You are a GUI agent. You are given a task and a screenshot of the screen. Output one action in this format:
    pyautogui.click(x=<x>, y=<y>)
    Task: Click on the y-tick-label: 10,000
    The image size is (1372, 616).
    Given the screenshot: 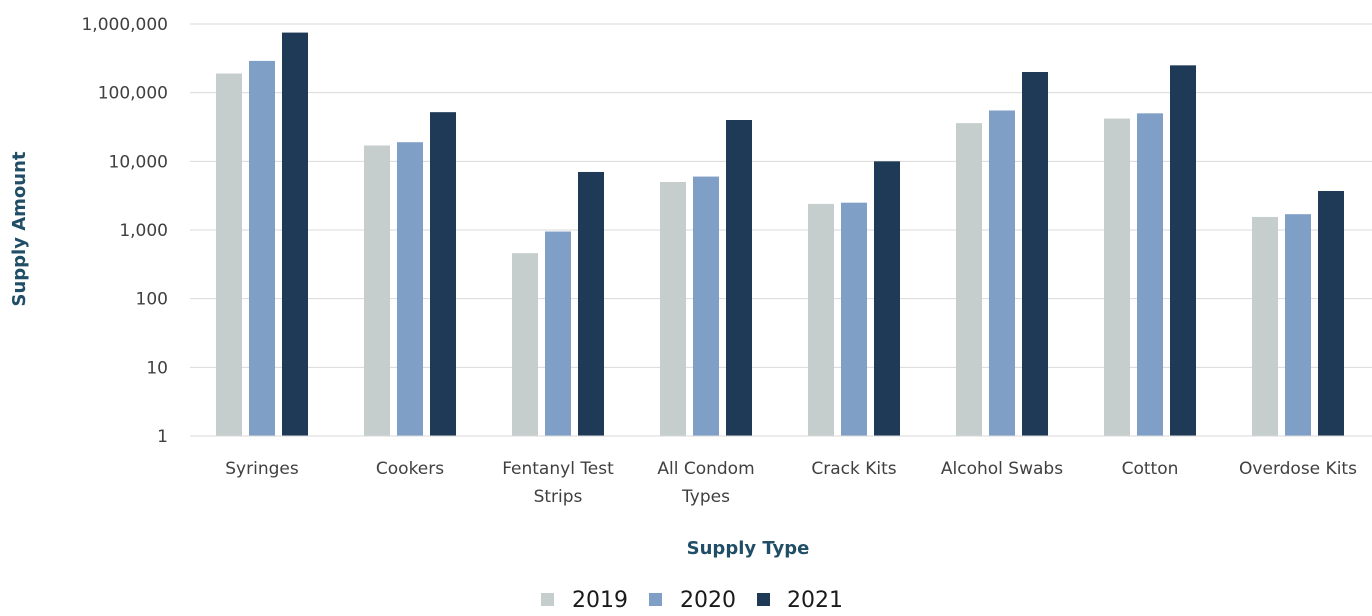 What is the action you would take?
    pyautogui.click(x=138, y=162)
    